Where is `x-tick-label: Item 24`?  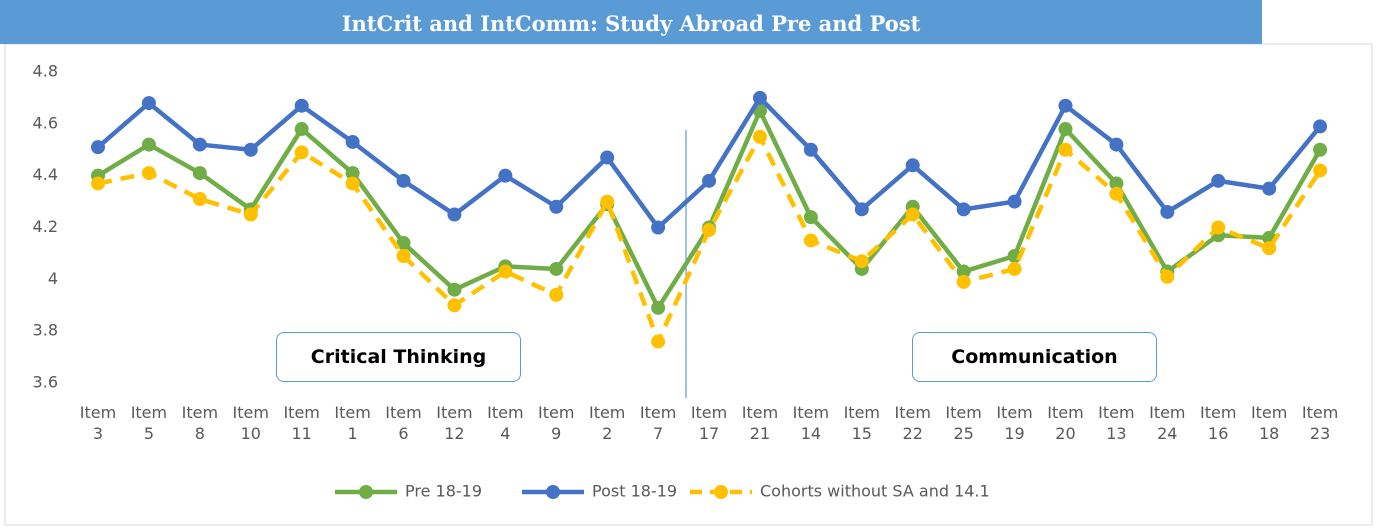
x-tick-label: Item 24 is located at coordinates (1167, 423).